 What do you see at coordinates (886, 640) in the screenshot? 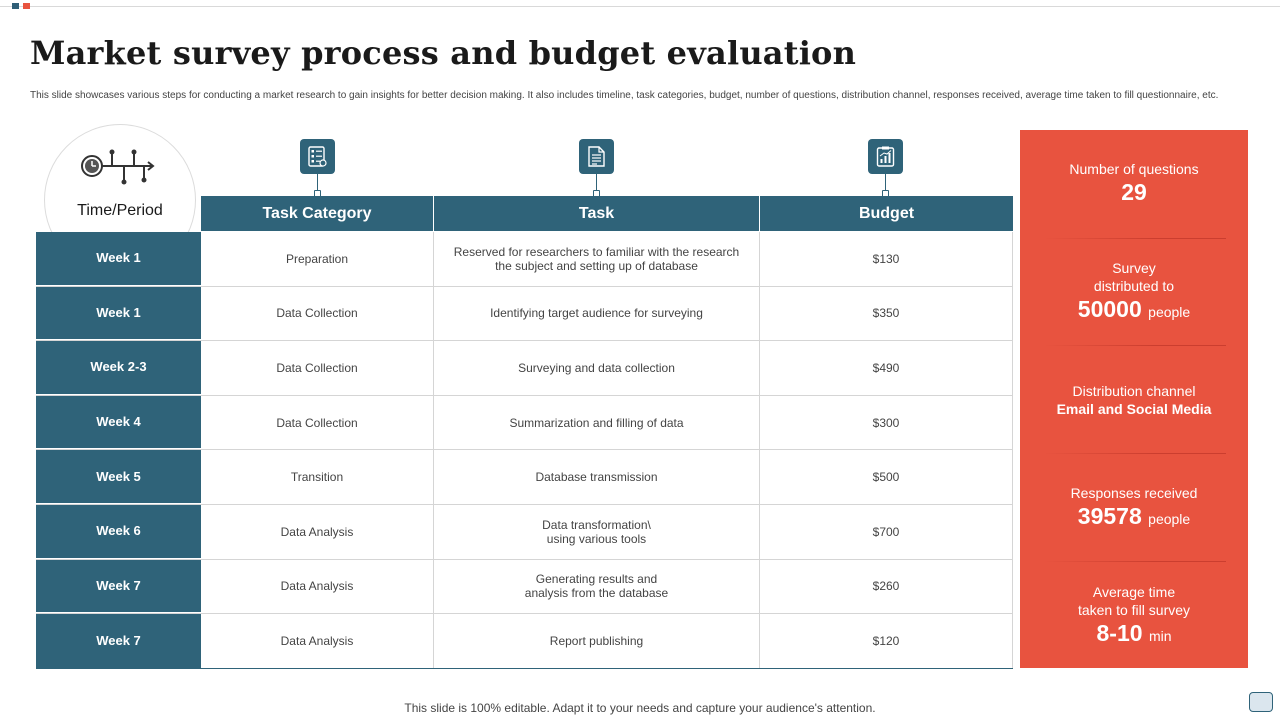
I see `budget-cell-text: $120` at bounding box center [886, 640].